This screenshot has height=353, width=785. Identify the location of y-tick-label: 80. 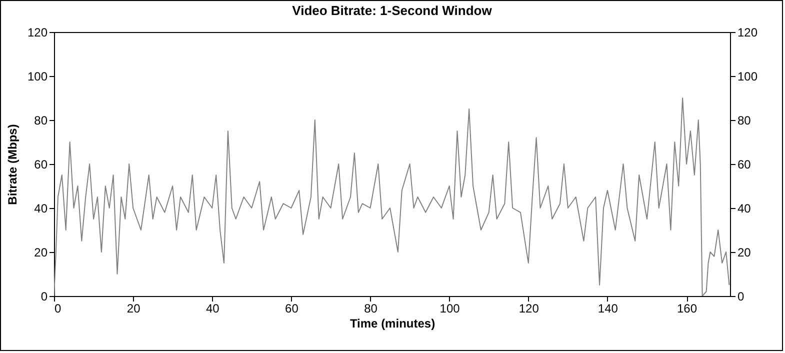
(41, 121).